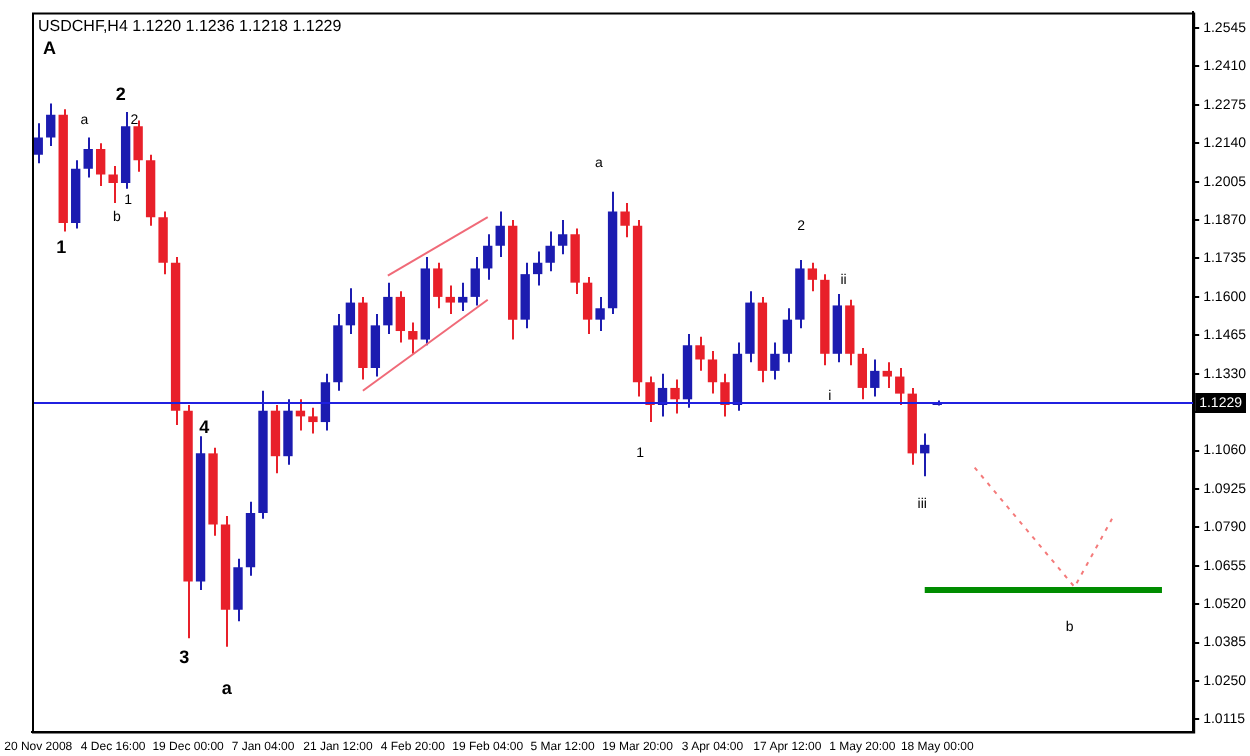 This screenshot has width=1250, height=756. I want to click on annotation: 1, so click(61, 247).